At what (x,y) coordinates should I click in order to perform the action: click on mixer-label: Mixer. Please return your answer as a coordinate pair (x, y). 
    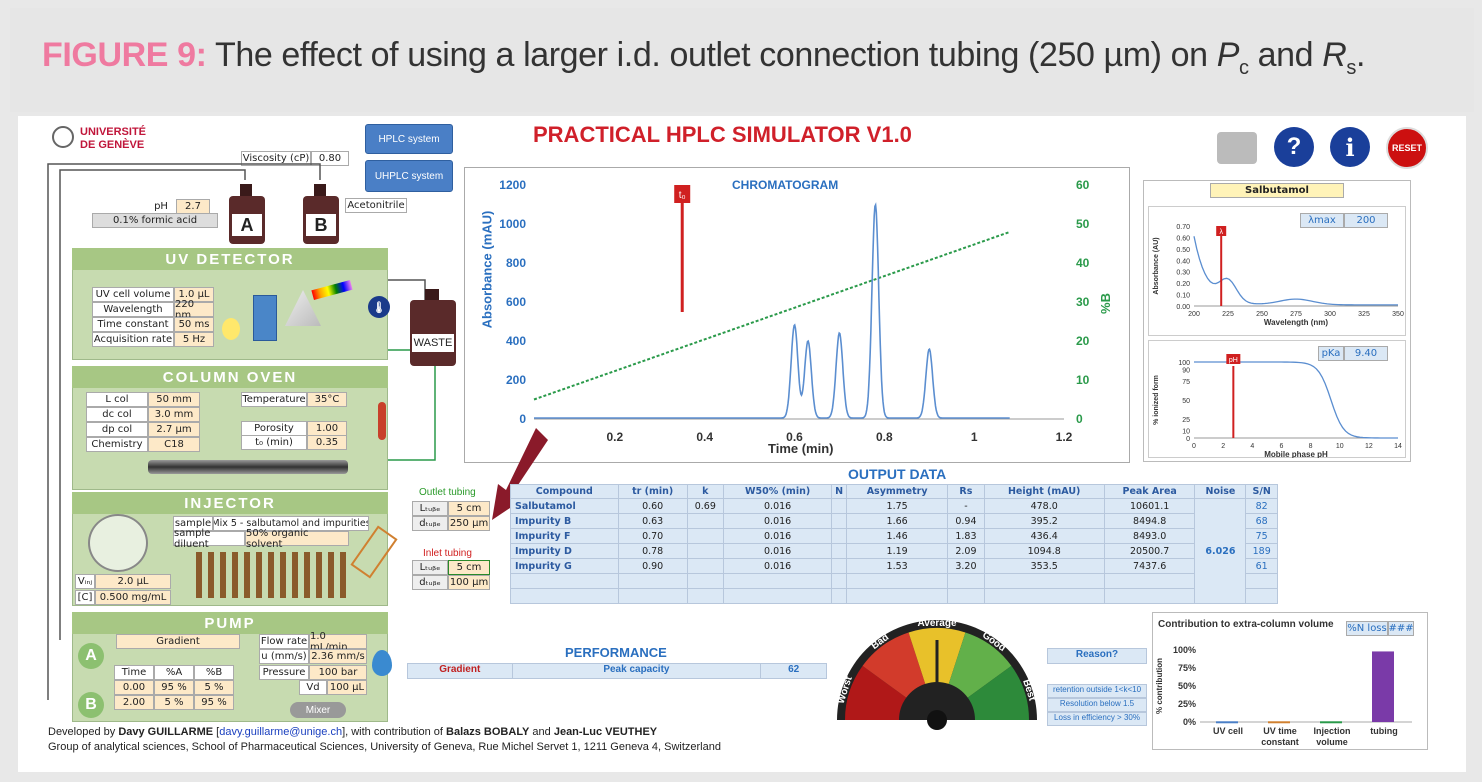
    Looking at the image, I should click on (318, 710).